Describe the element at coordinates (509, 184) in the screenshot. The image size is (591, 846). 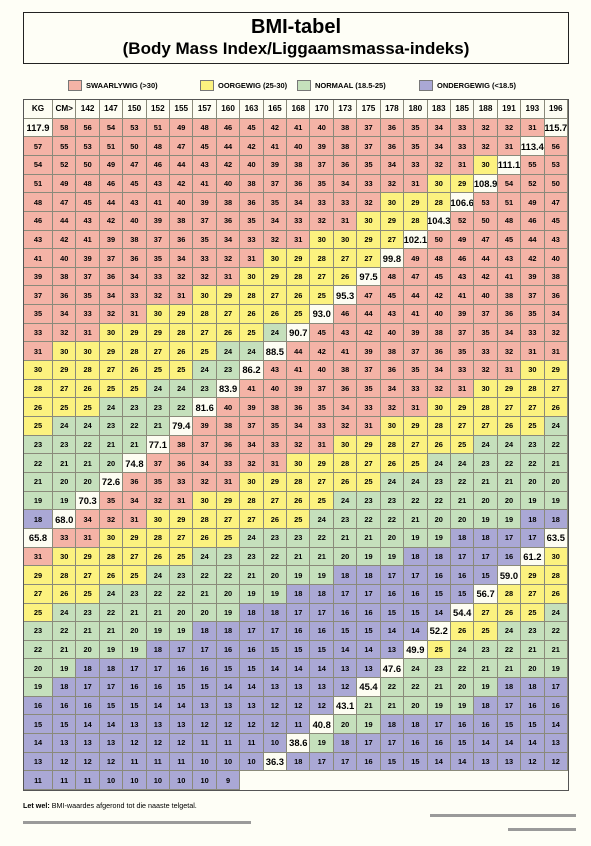
I see `bmi-cell: 54` at that location.